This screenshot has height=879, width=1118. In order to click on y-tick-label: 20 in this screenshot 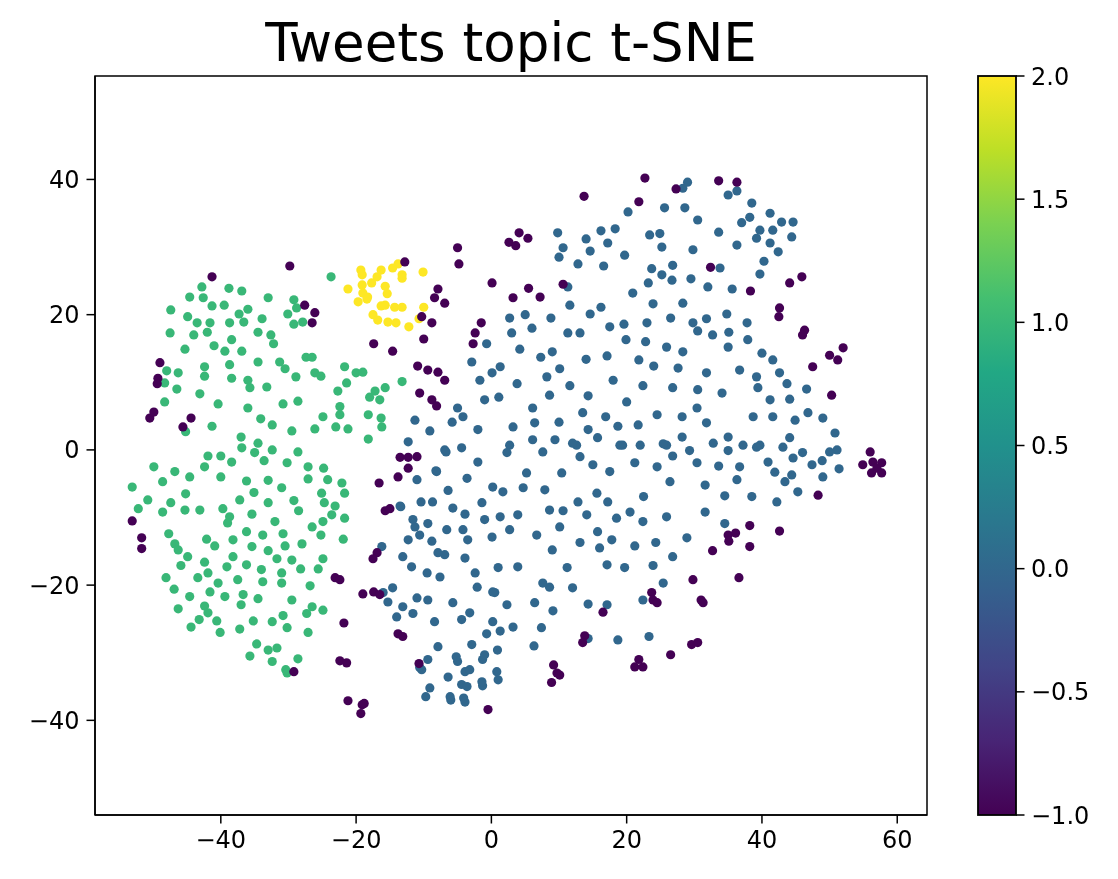, I will do `click(64, 315)`.